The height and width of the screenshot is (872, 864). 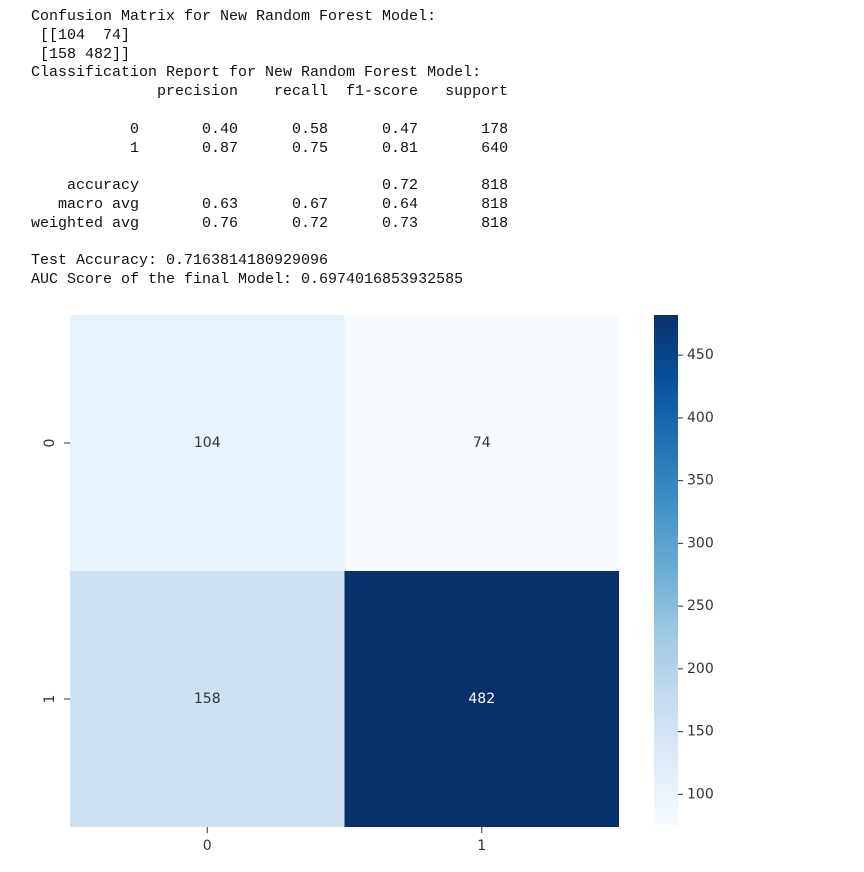 What do you see at coordinates (700, 732) in the screenshot?
I see `colorbar-tick-label: 150` at bounding box center [700, 732].